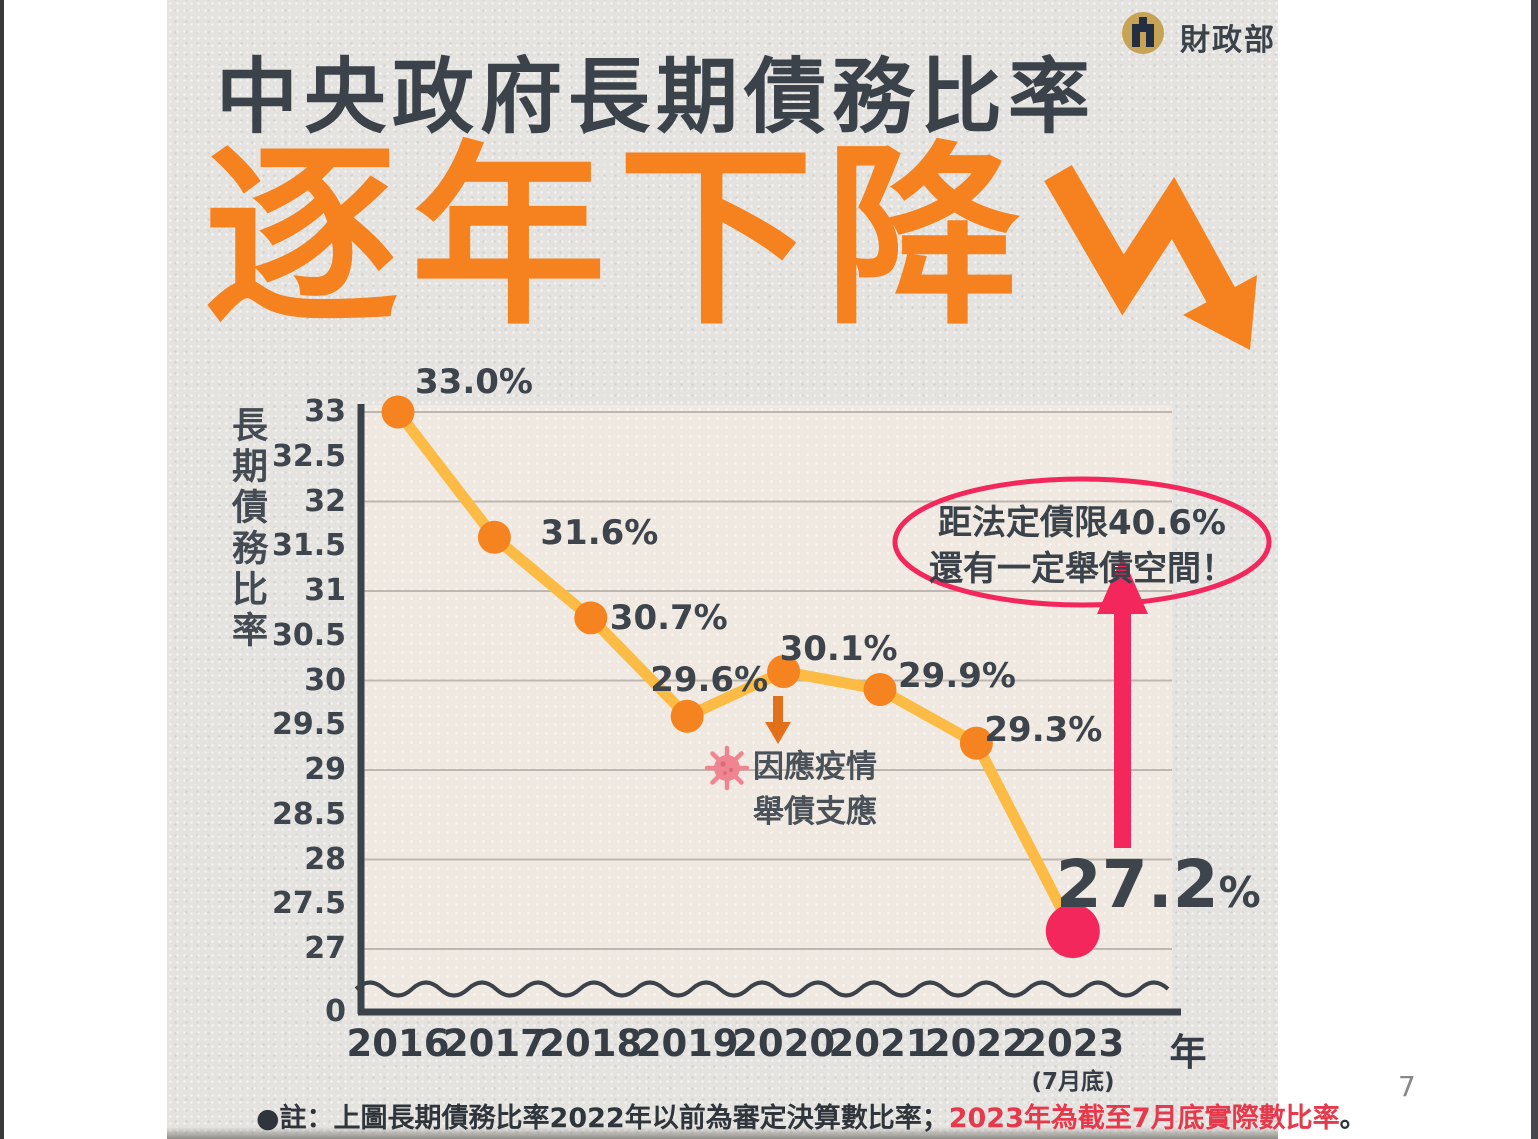 The width and height of the screenshot is (1538, 1139). What do you see at coordinates (668, 617) in the screenshot?
I see `point-label-2018: 30.7%` at bounding box center [668, 617].